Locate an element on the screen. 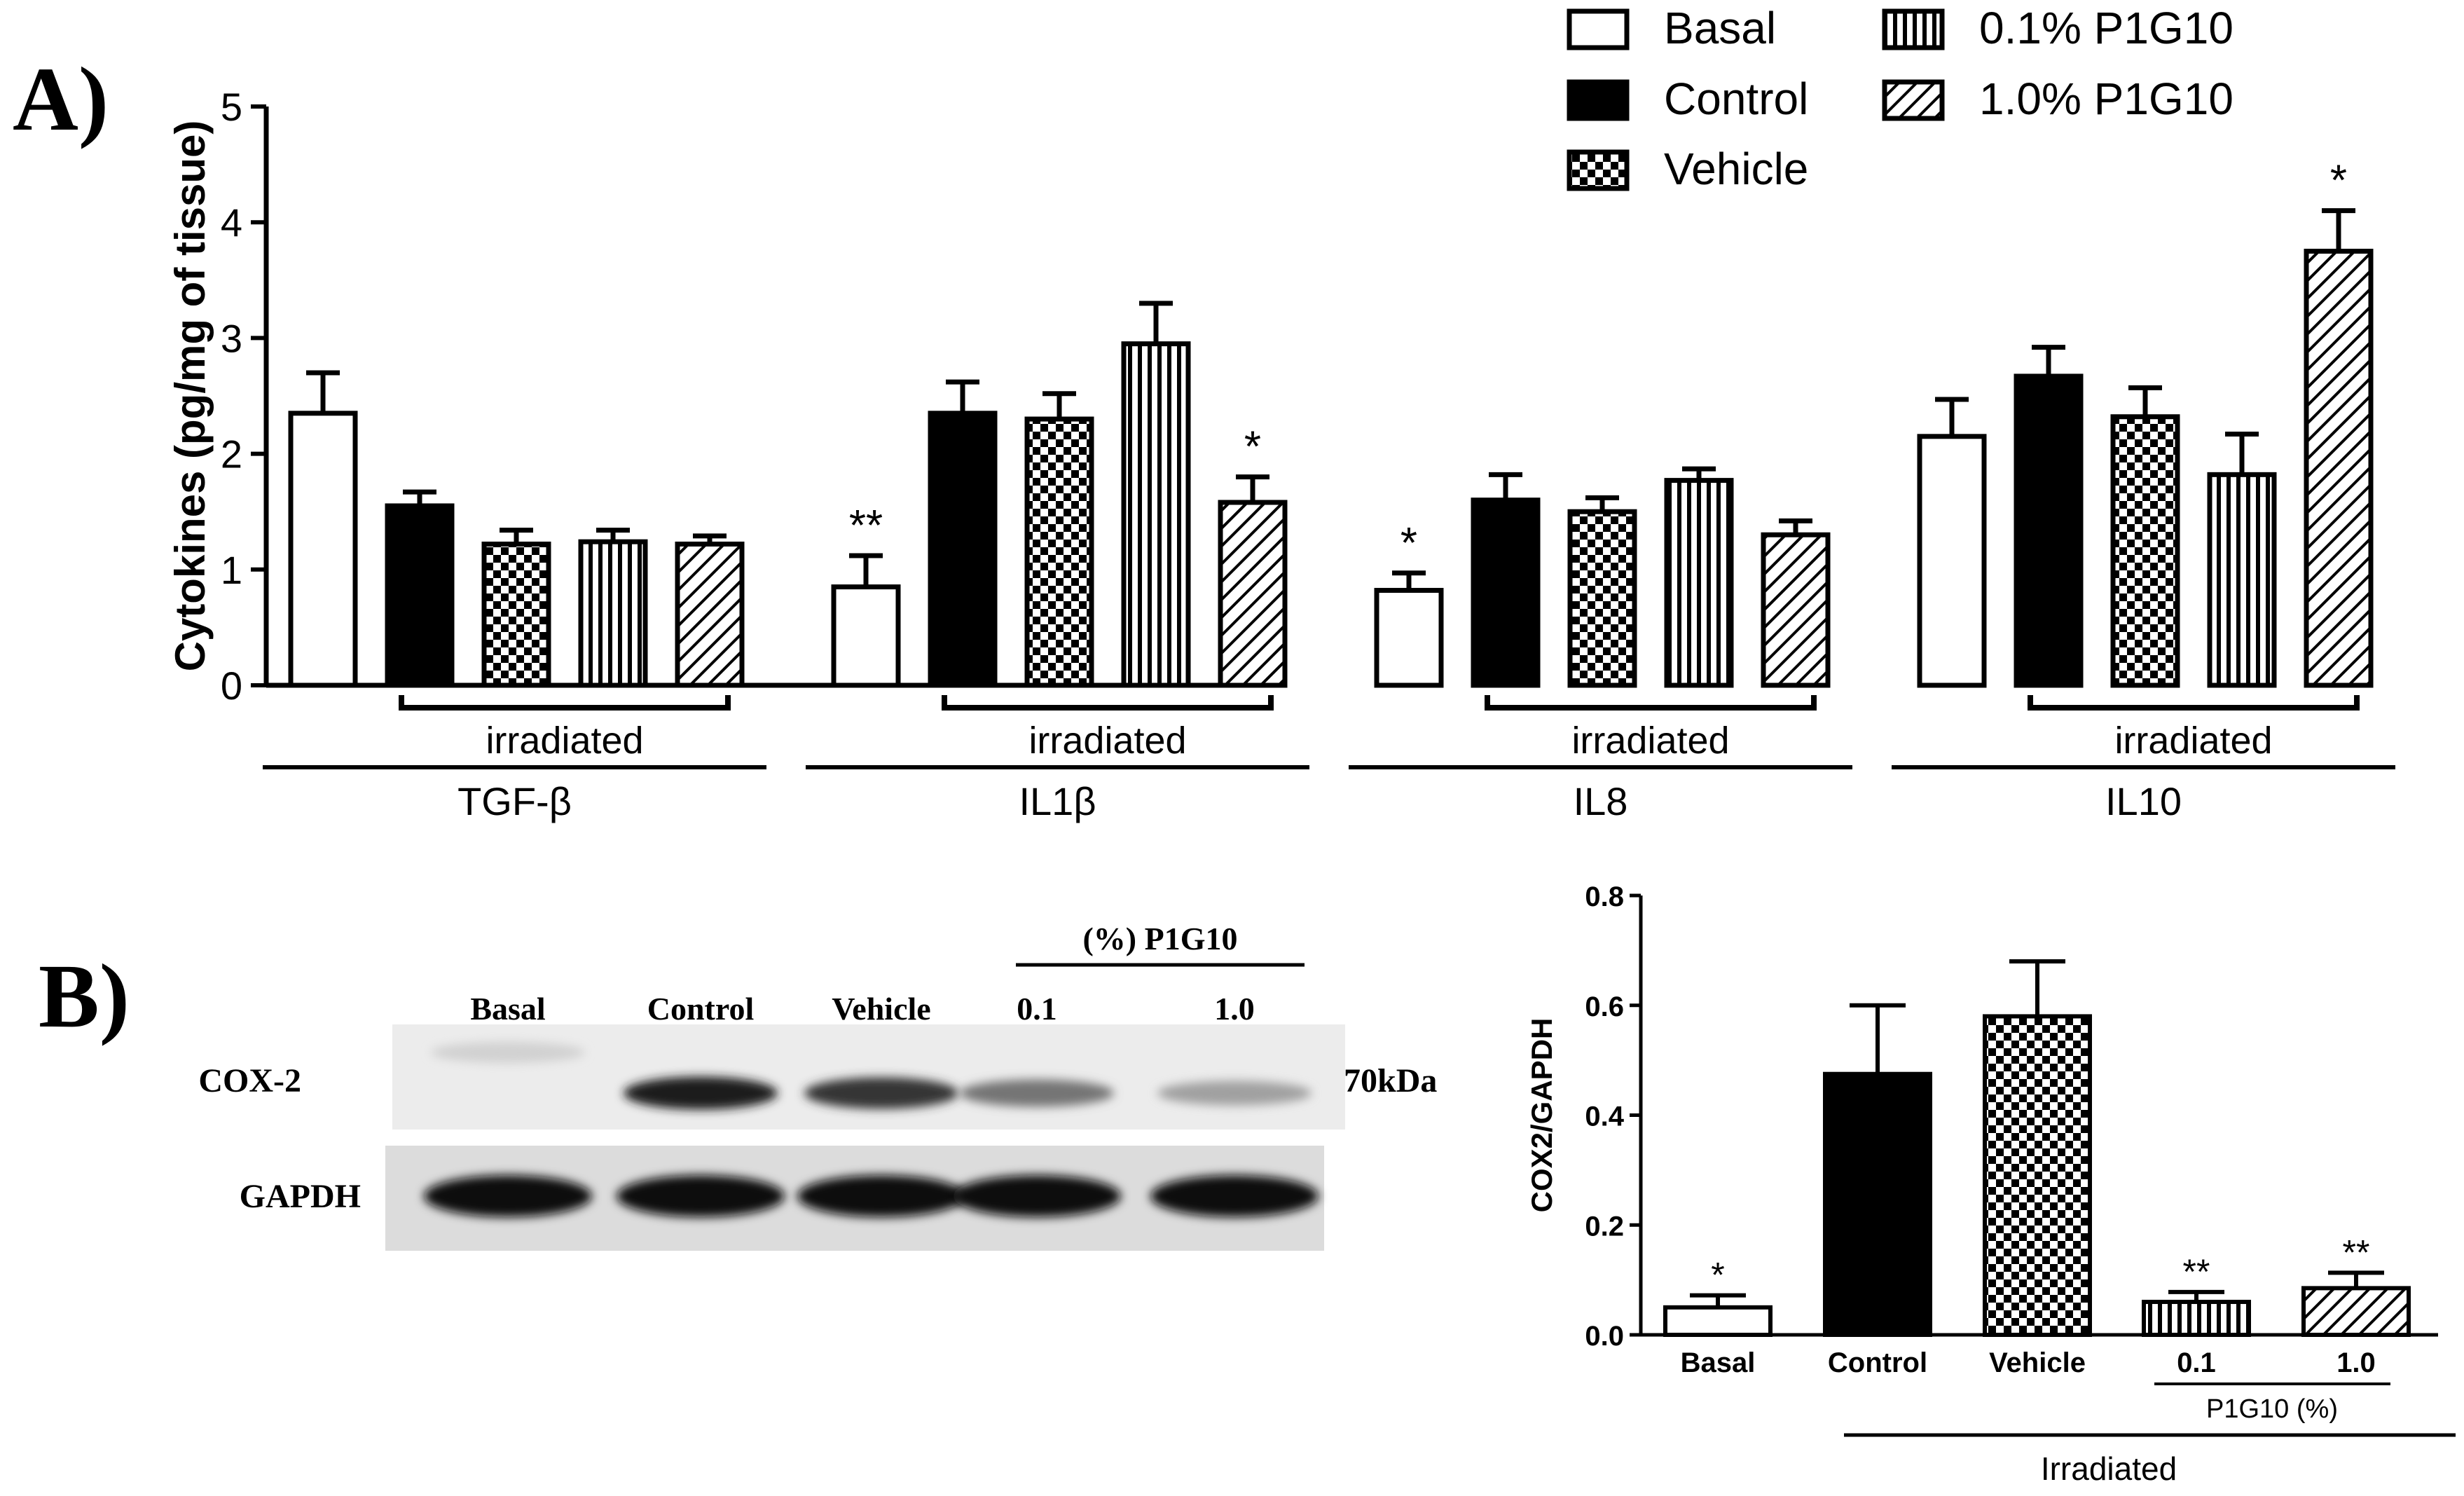 This screenshot has width=2464, height=1496. y-tick-label-b: 0.4 is located at coordinates (1604, 1117).